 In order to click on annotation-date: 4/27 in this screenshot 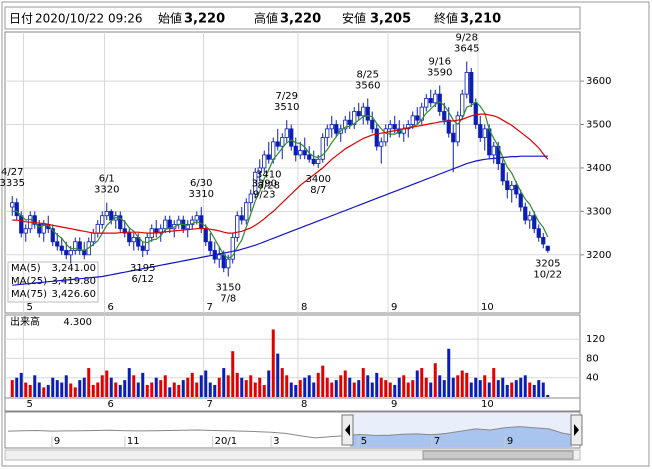, I will do `click(12, 172)`.